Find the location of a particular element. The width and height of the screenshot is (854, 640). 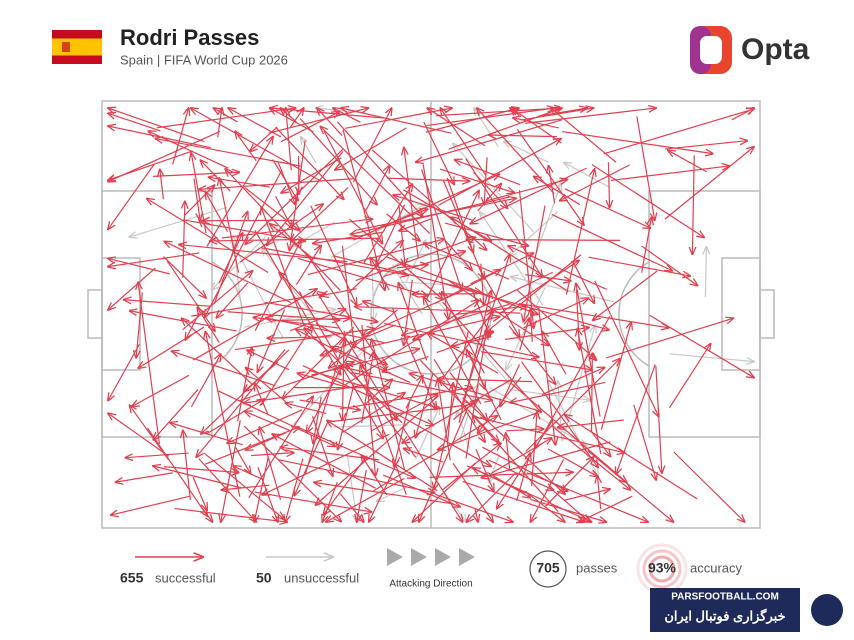

unsuccessful-label: unsuccessful is located at coordinates (321, 577).